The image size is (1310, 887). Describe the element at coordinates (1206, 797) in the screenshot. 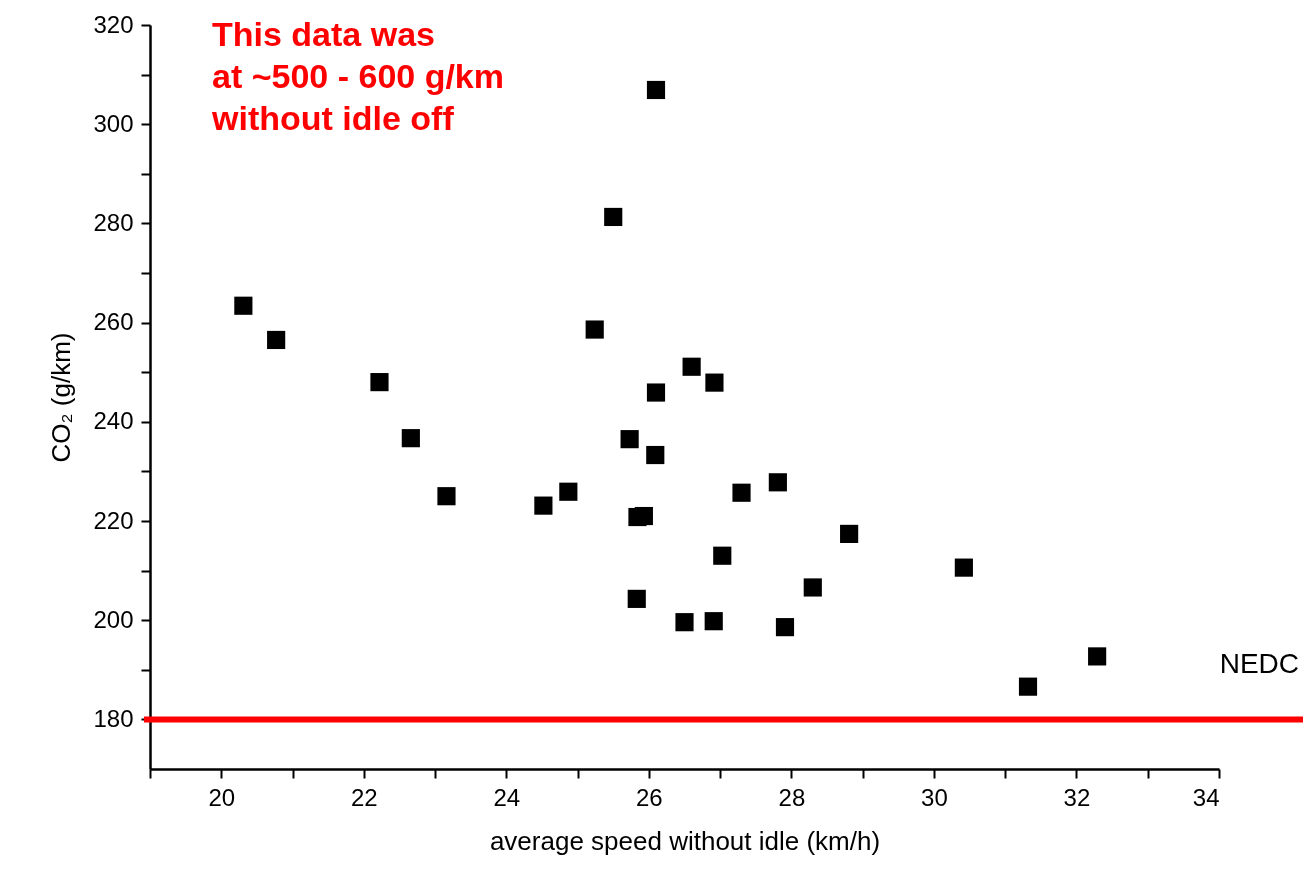

I see `x-tick-label: 34` at that location.